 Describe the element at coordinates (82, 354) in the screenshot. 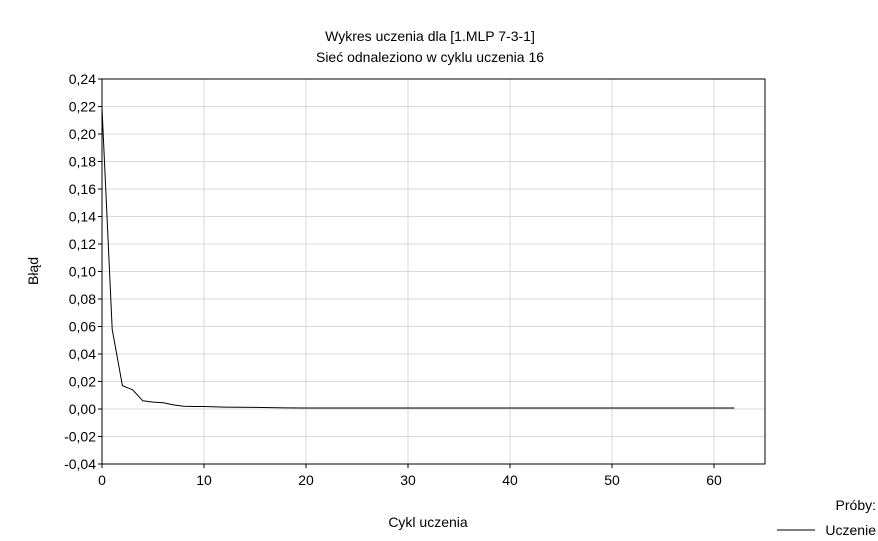

I see `y-tick-label: 0,04` at that location.